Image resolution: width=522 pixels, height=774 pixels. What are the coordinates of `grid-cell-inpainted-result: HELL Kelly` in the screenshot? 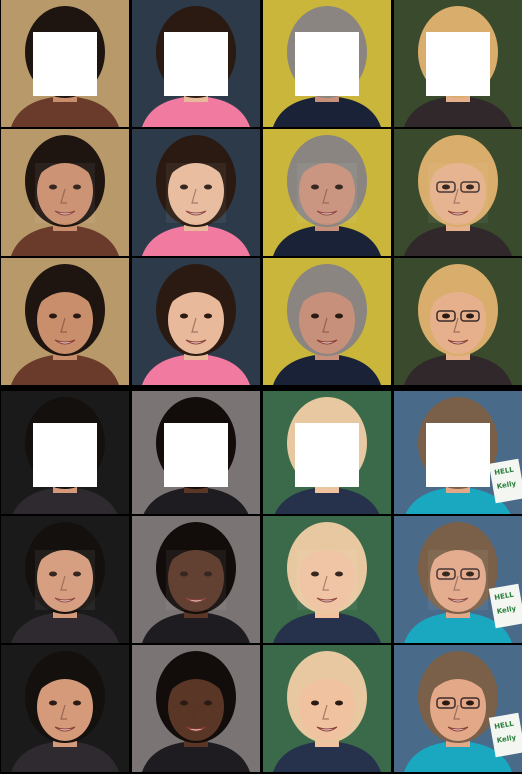 It's located at (458, 579).